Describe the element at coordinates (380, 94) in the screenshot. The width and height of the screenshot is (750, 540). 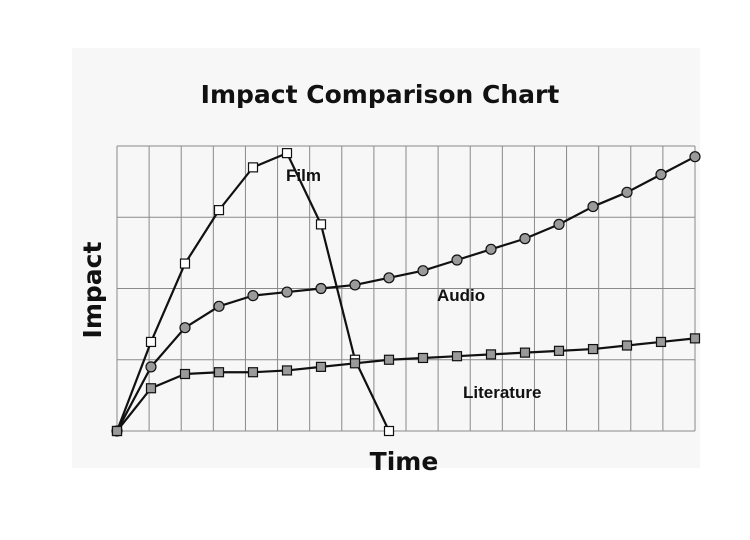
I see `chart-title: Impact Comparison Chart` at that location.